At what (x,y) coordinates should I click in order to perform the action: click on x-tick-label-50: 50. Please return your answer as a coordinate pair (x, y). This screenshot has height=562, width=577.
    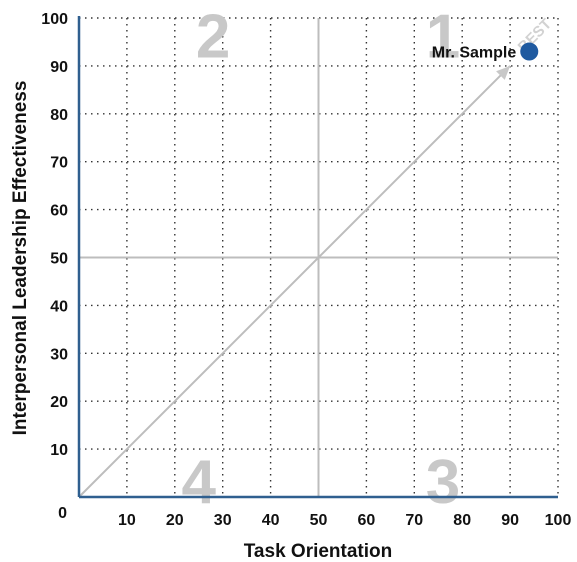
    Looking at the image, I should click on (319, 520).